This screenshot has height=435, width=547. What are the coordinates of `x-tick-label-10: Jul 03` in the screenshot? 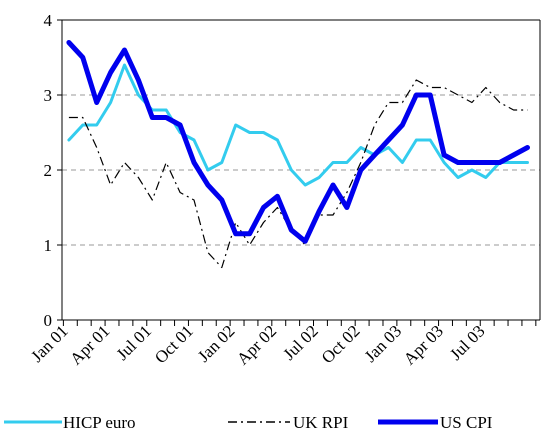 It's located at (467, 342).